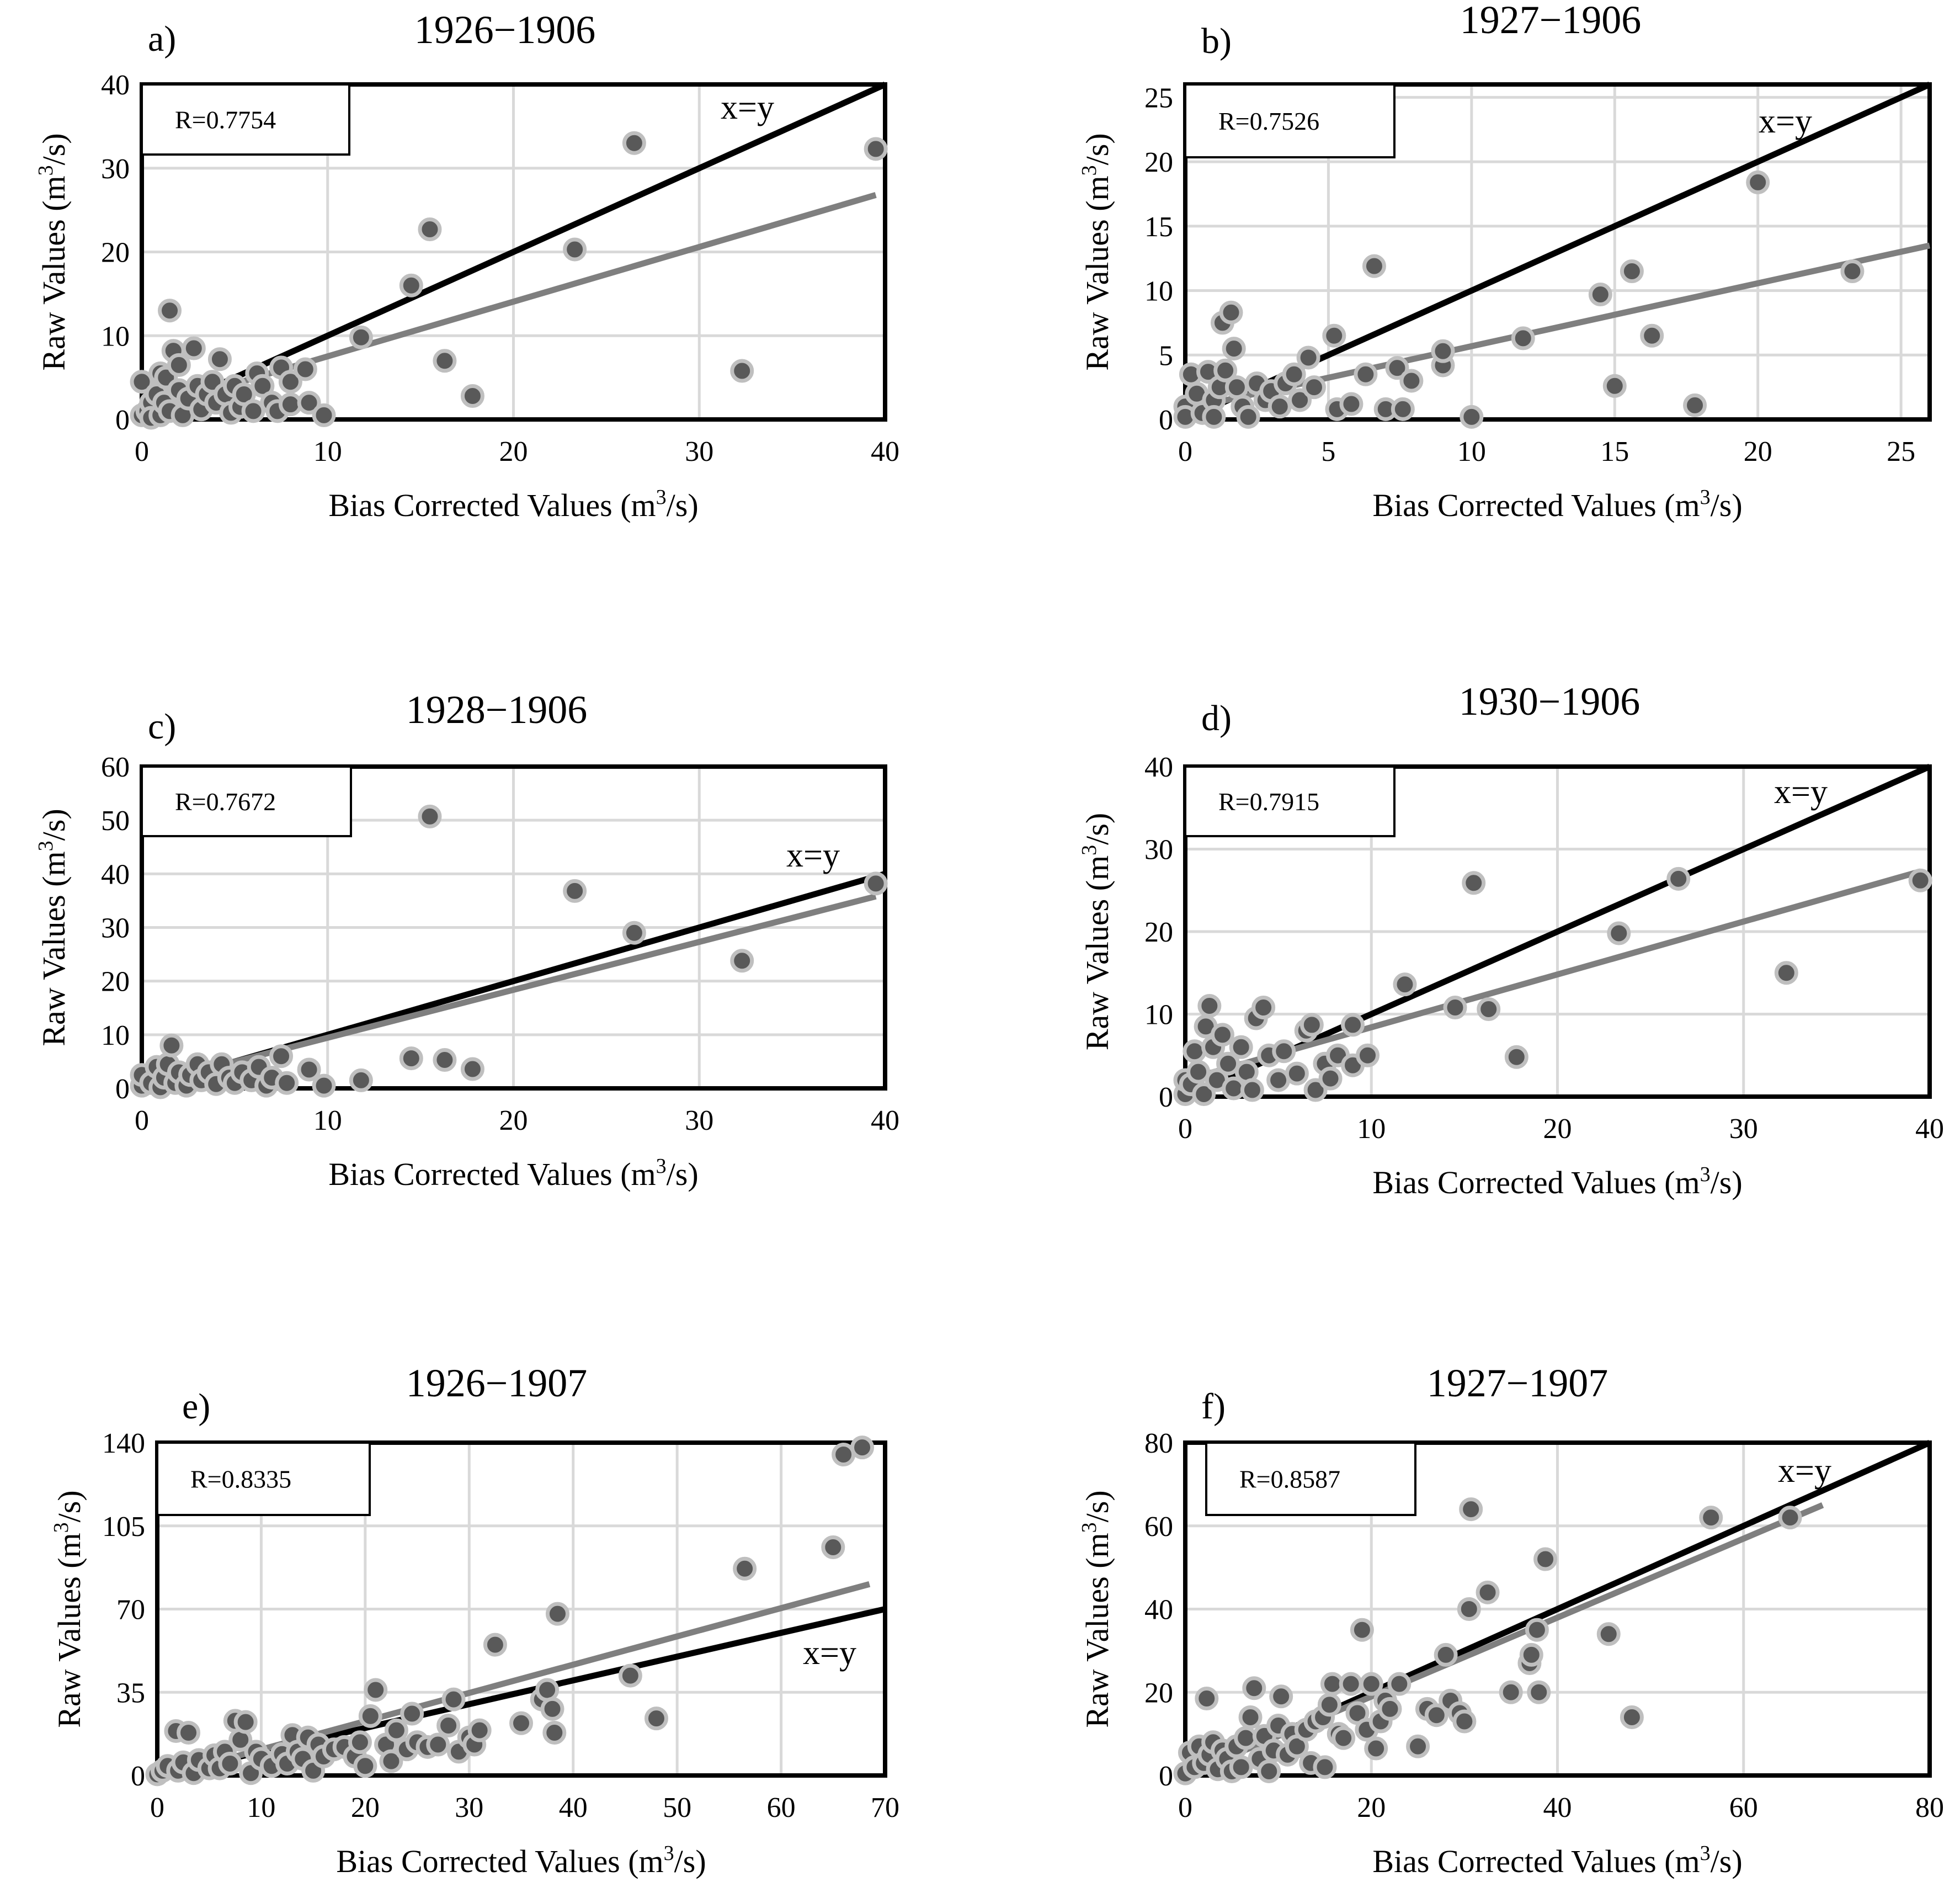 The width and height of the screenshot is (1960, 1898). Describe the element at coordinates (699, 1120) in the screenshot. I see `x-tick-label: 30` at that location.